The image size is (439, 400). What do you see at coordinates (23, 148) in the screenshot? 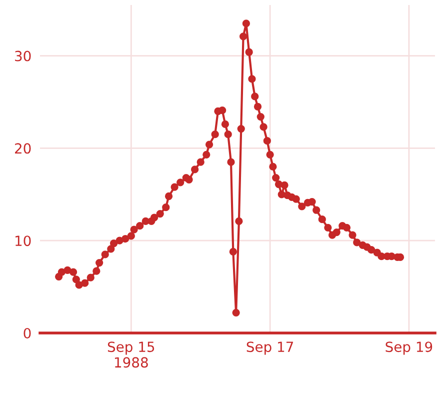
I see `y-tick-label: 20` at bounding box center [23, 148].